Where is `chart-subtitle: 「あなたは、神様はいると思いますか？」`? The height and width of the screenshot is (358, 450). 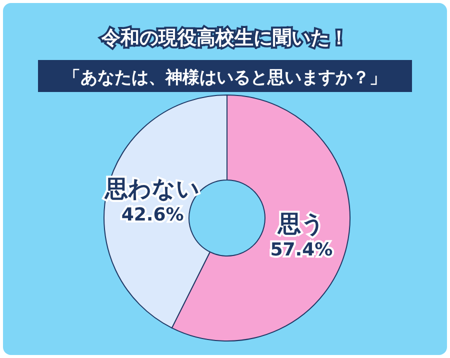 chart-subtitle: 「あなたは、神様はいると思いますか？」 is located at coordinates (225, 78).